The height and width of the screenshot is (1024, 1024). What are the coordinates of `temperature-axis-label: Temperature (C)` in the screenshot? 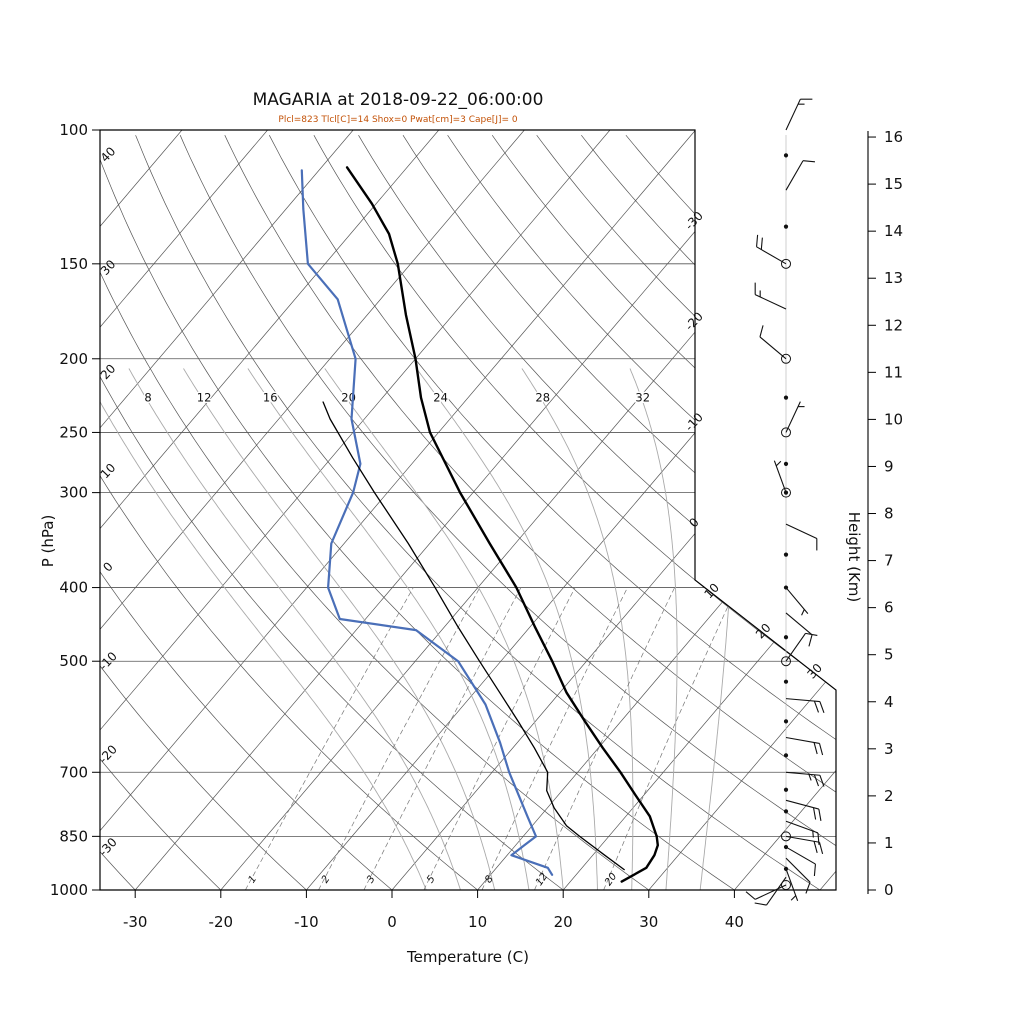 It's located at (468, 957).